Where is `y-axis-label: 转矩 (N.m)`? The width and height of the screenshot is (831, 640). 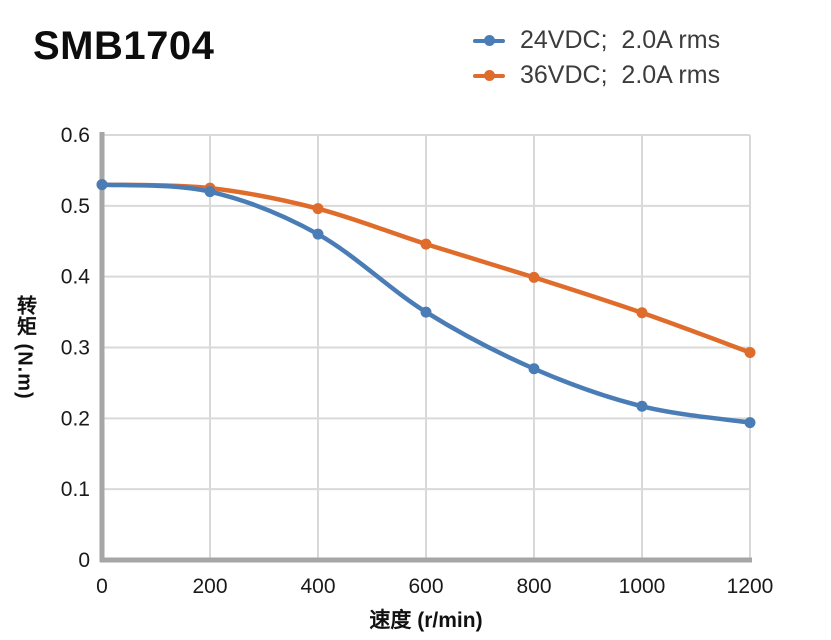 y-axis-label: 转矩 (N.m) is located at coordinates (24, 347).